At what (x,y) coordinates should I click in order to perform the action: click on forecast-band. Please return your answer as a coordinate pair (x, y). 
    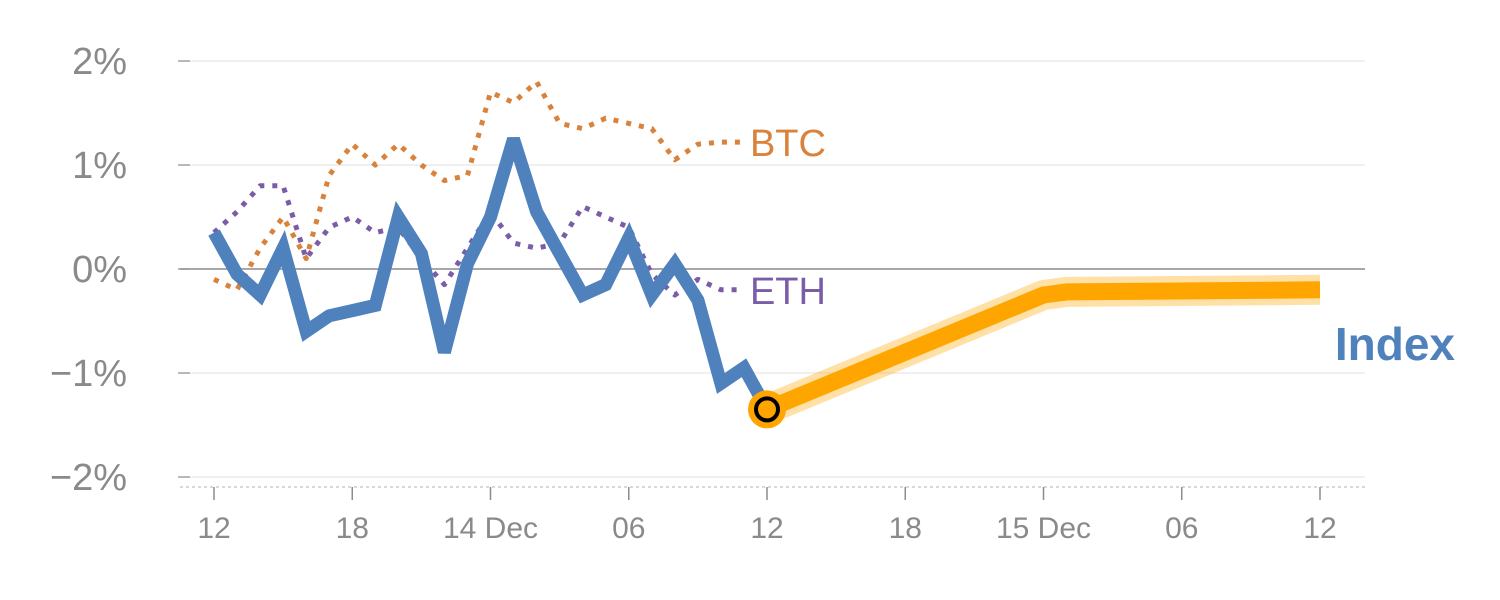
    Looking at the image, I should click on (1041, 349).